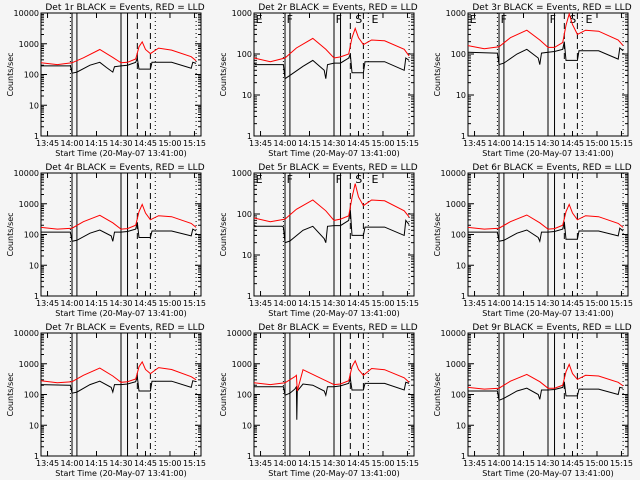  What do you see at coordinates (124, 8) in the screenshot?
I see `panel-title: Det 1r BLACK = Events, RED = LLD` at bounding box center [124, 8].